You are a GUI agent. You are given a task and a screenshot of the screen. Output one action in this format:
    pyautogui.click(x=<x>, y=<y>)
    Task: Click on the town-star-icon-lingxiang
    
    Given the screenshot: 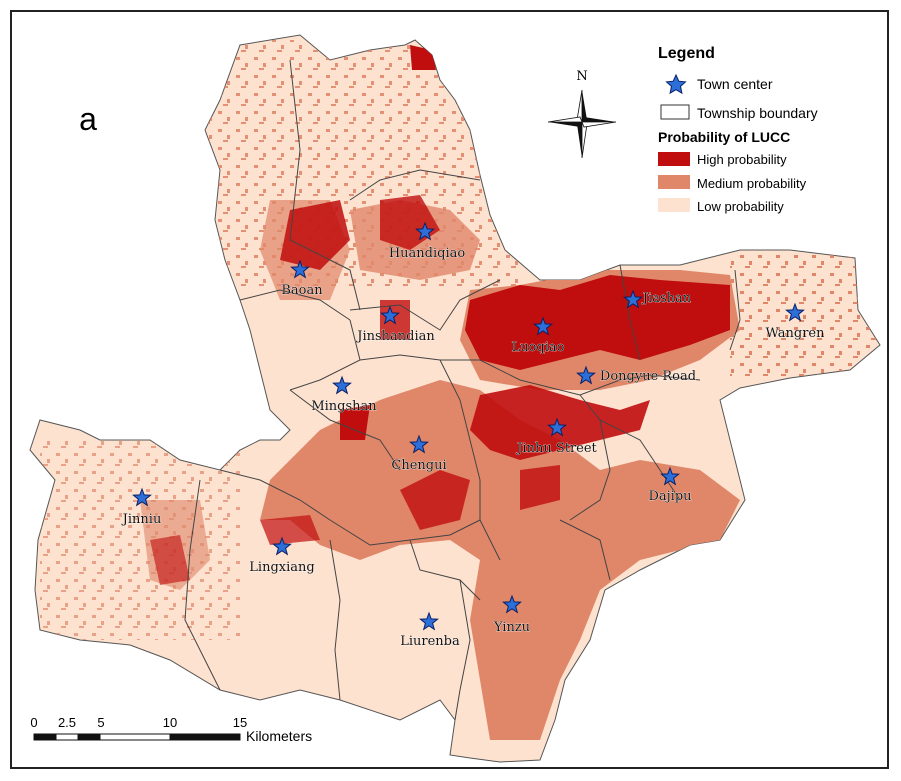 What is the action you would take?
    pyautogui.click(x=282, y=546)
    